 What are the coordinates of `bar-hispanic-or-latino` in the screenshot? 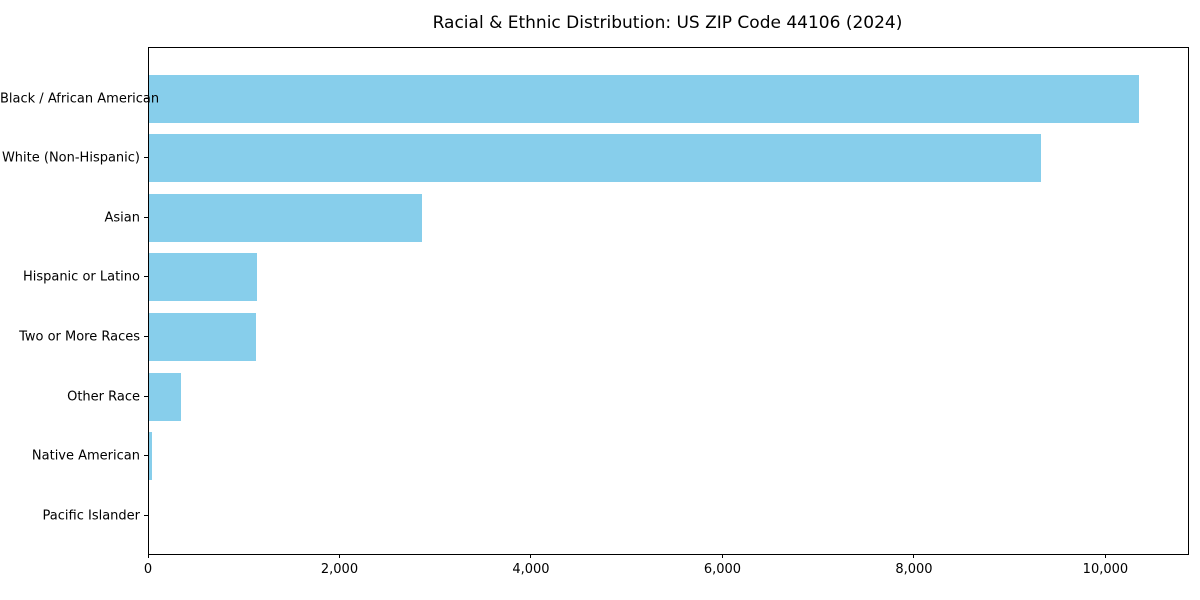 It's located at (203, 277).